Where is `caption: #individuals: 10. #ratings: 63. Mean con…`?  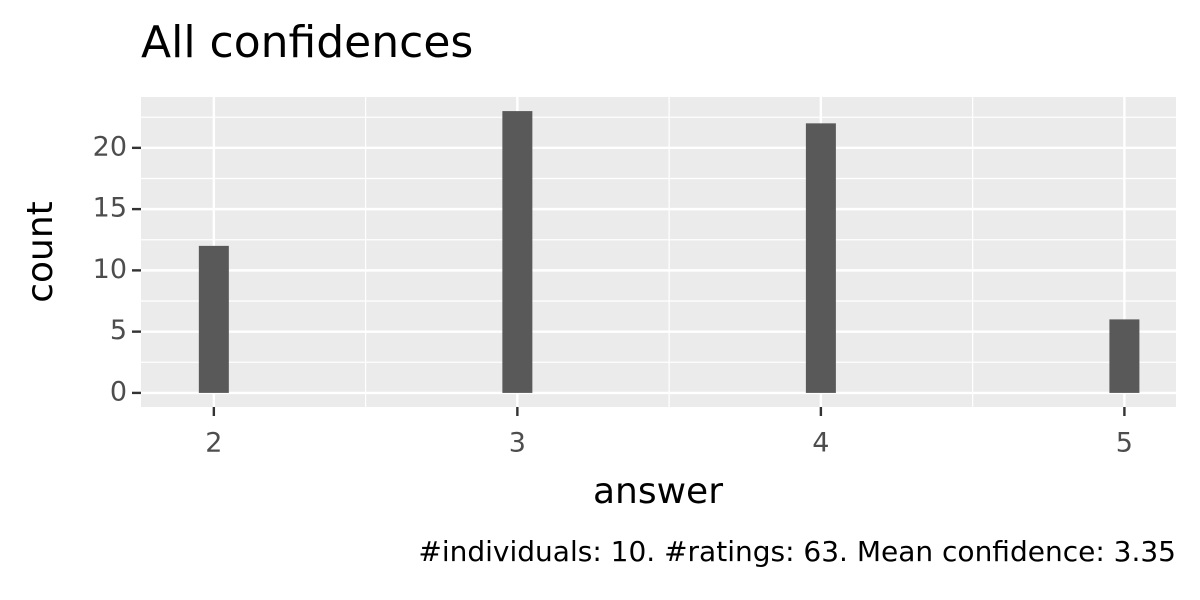 caption: #individuals: 10. #ratings: 63. Mean con… is located at coordinates (797, 551).